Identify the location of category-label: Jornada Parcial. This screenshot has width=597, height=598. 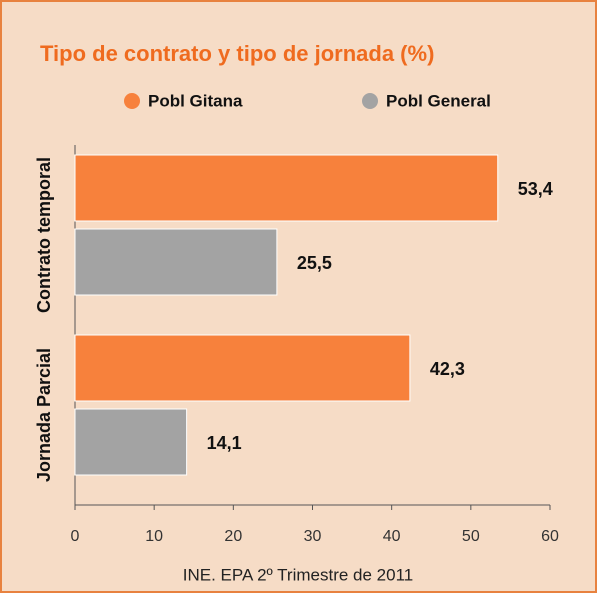
(44, 415).